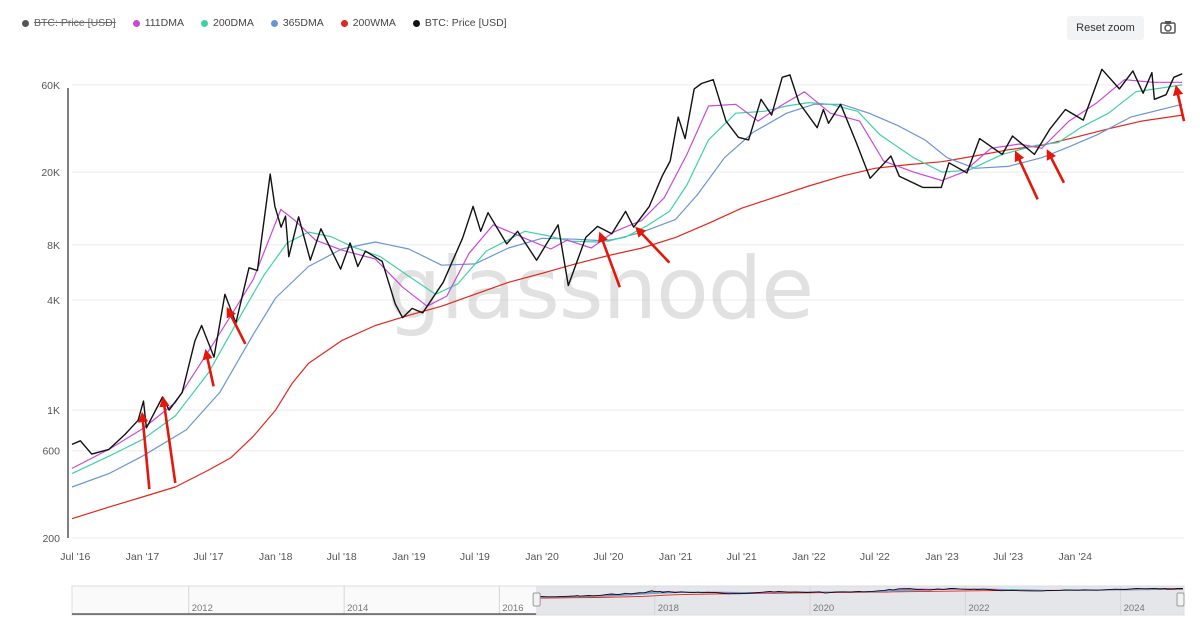 This screenshot has height=617, width=1200. Describe the element at coordinates (1168, 27) in the screenshot. I see `camera-icon` at that location.